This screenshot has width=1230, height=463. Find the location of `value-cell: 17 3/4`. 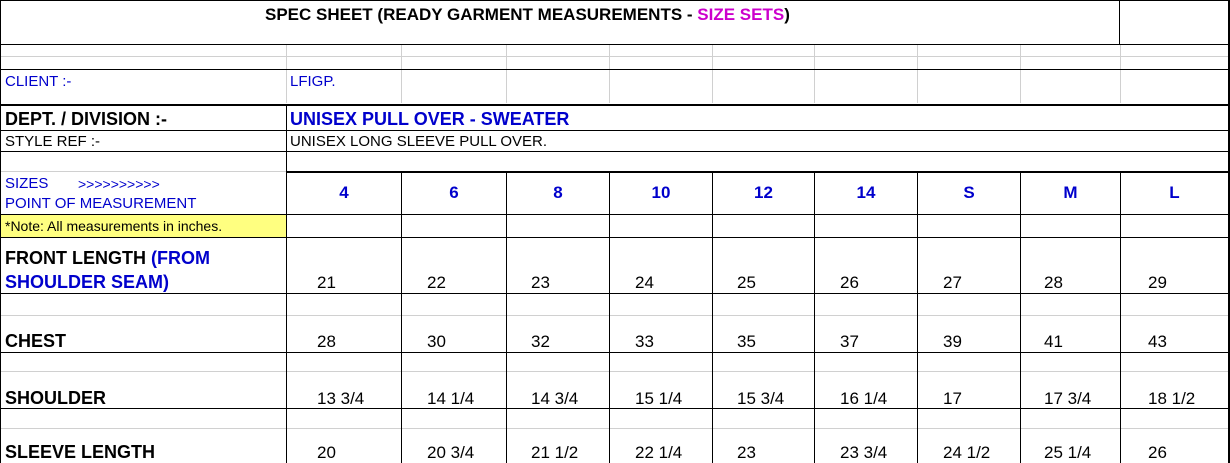

value-cell: 17 3/4 is located at coordinates (1068, 398).